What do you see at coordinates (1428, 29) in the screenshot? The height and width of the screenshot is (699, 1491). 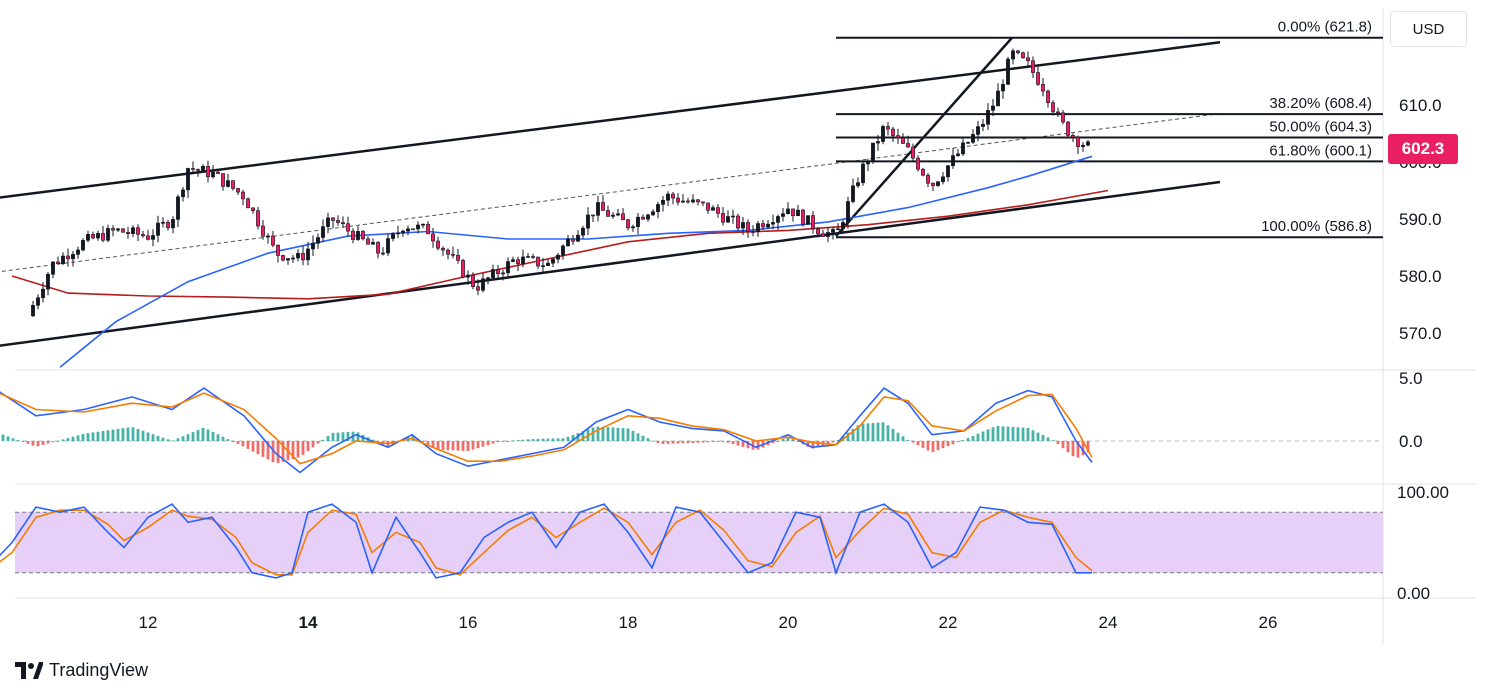 I see `currency-selector: USD` at bounding box center [1428, 29].